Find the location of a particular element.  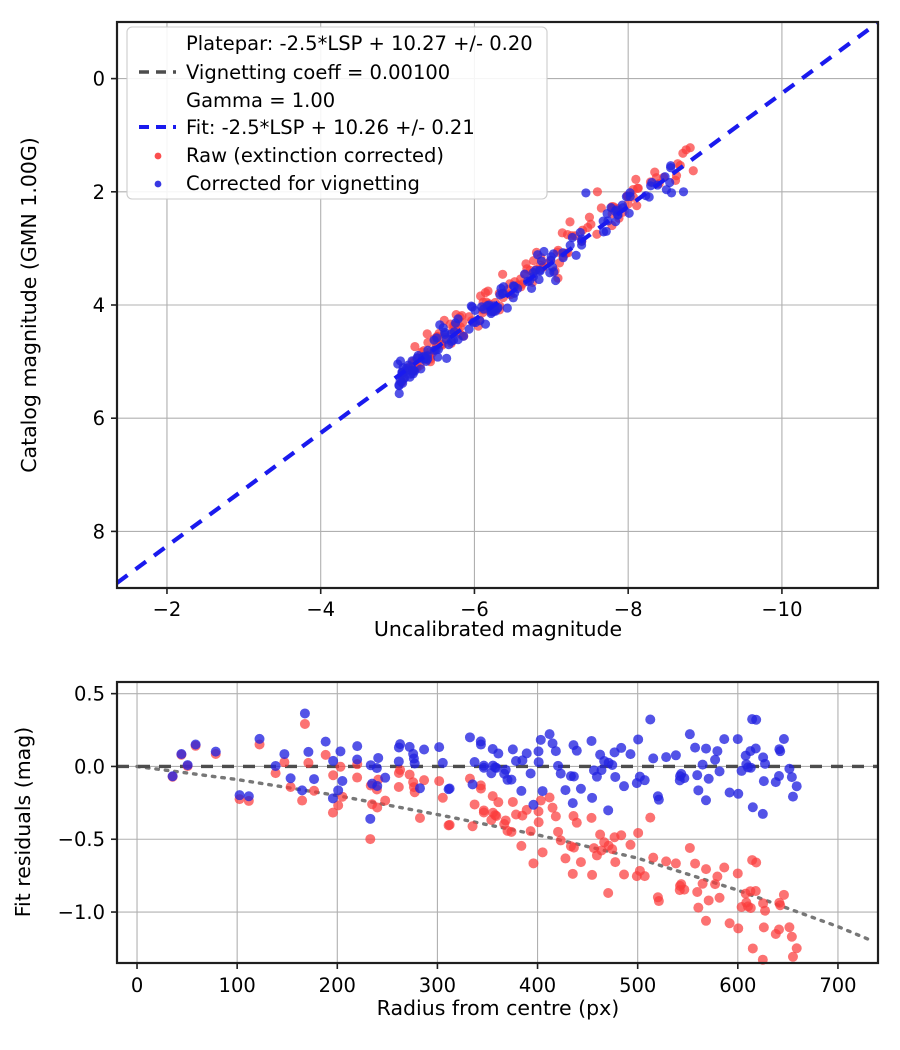

legend-entry-fit: Fit: -2.5*LSP + 10.26 +/- 0.21 is located at coordinates (330, 127).